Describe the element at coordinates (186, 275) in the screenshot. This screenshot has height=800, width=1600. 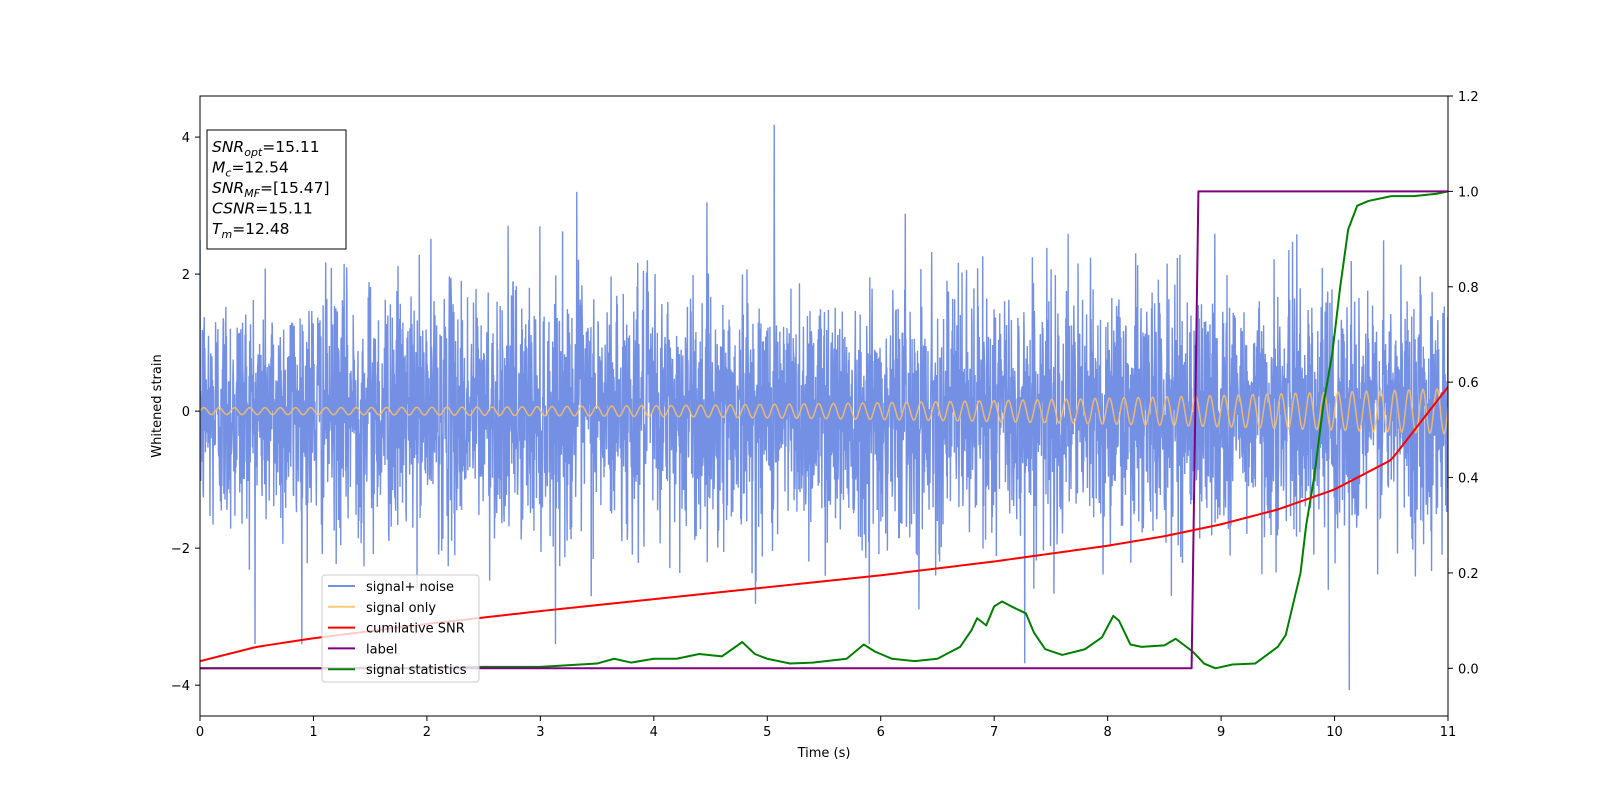
I see `y-tick-label: 2` at that location.